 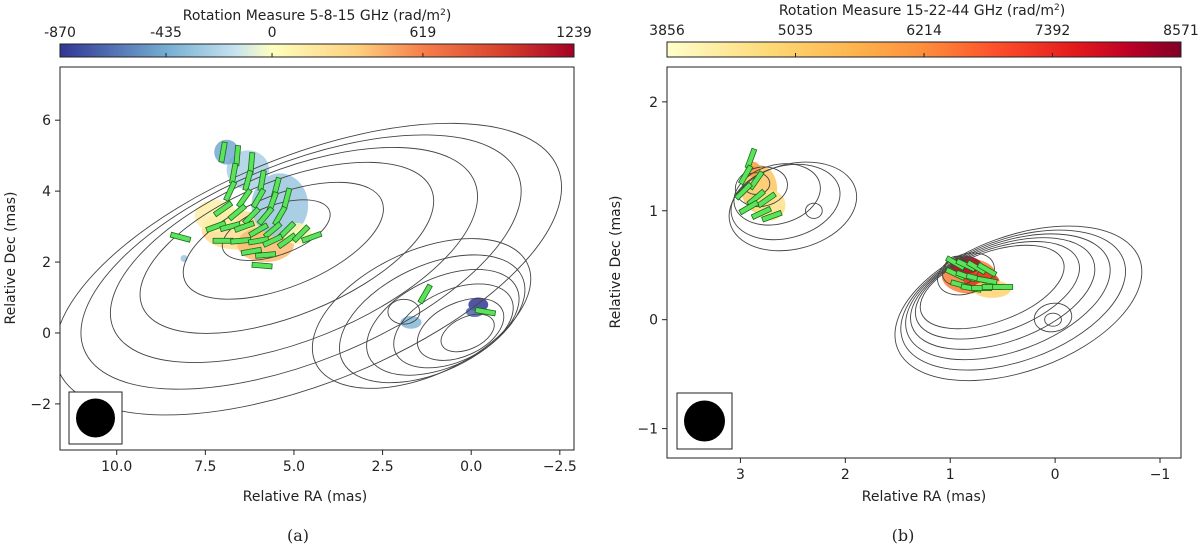 I want to click on plot-area-b, so click(x=935, y=264).